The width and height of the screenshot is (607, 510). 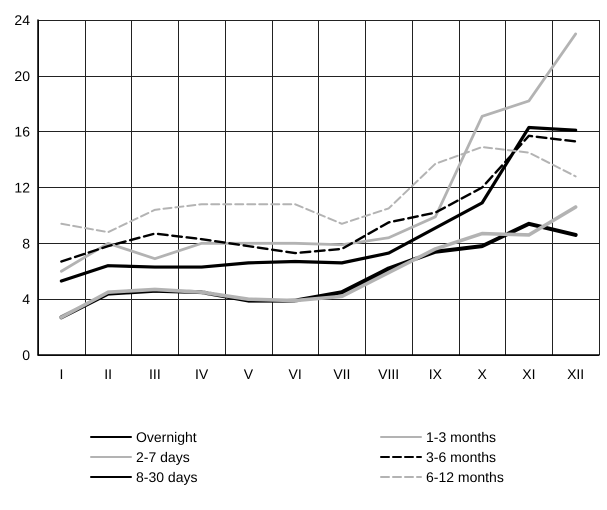 I want to click on x-tick-label: X, so click(x=482, y=374).